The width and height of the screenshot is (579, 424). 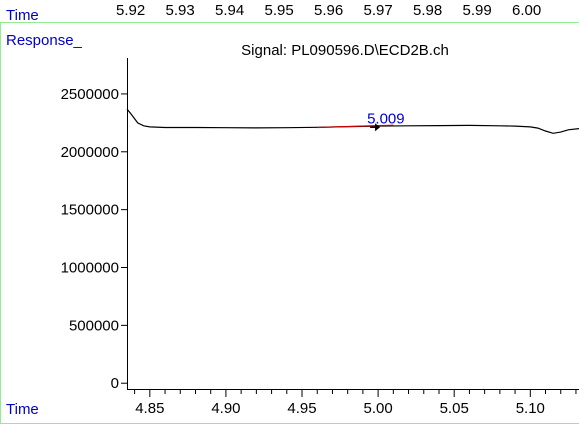 What do you see at coordinates (427, 10) in the screenshot?
I see `top-tick-label: 5.98` at bounding box center [427, 10].